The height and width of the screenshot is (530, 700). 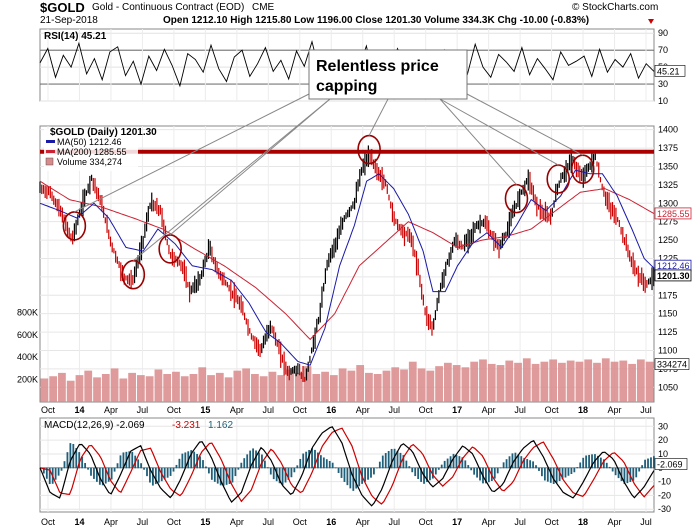 I want to click on annotation-callout: Relentless price capping, so click(x=388, y=74).